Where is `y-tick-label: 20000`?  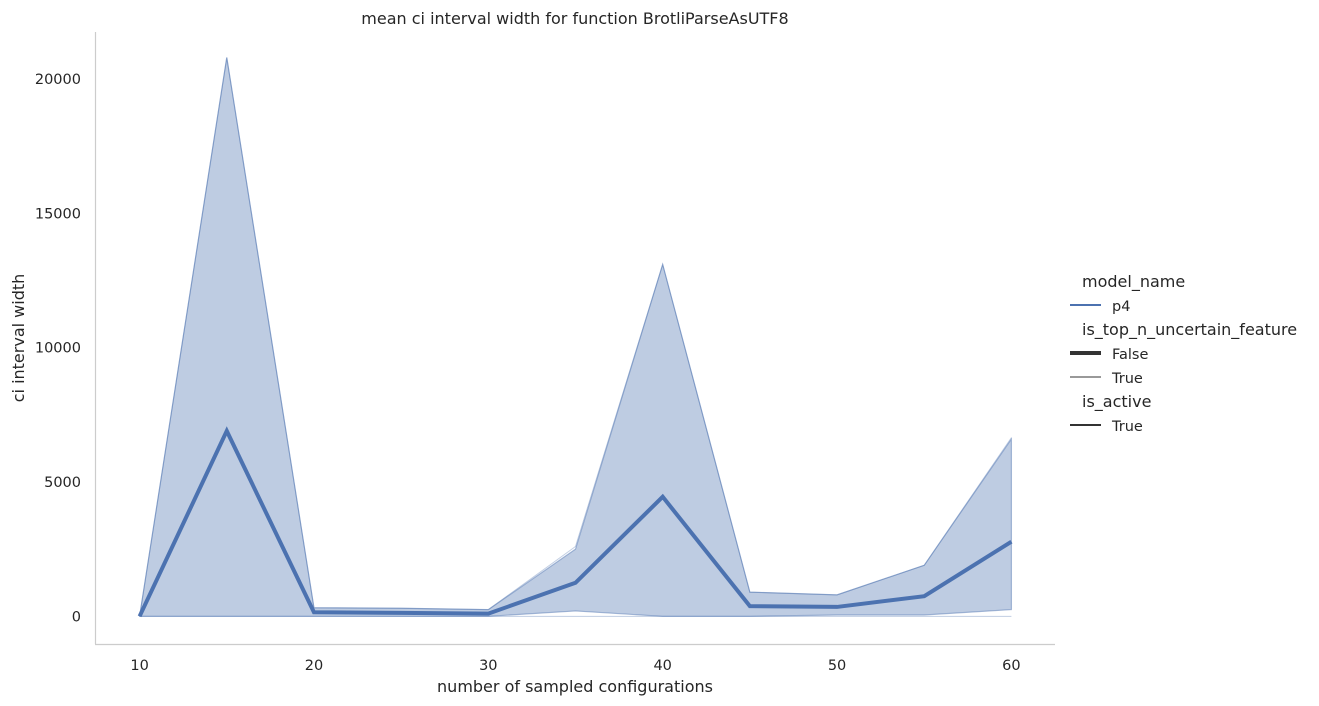 y-tick-label: 20000 is located at coordinates (58, 80).